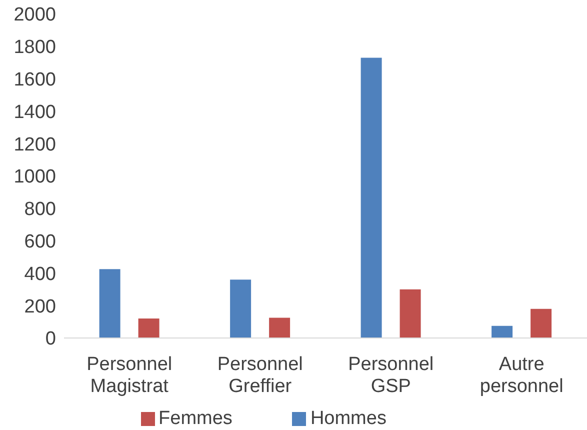 This screenshot has height=430, width=587. I want to click on y-tick-label: 1000, so click(35, 177).